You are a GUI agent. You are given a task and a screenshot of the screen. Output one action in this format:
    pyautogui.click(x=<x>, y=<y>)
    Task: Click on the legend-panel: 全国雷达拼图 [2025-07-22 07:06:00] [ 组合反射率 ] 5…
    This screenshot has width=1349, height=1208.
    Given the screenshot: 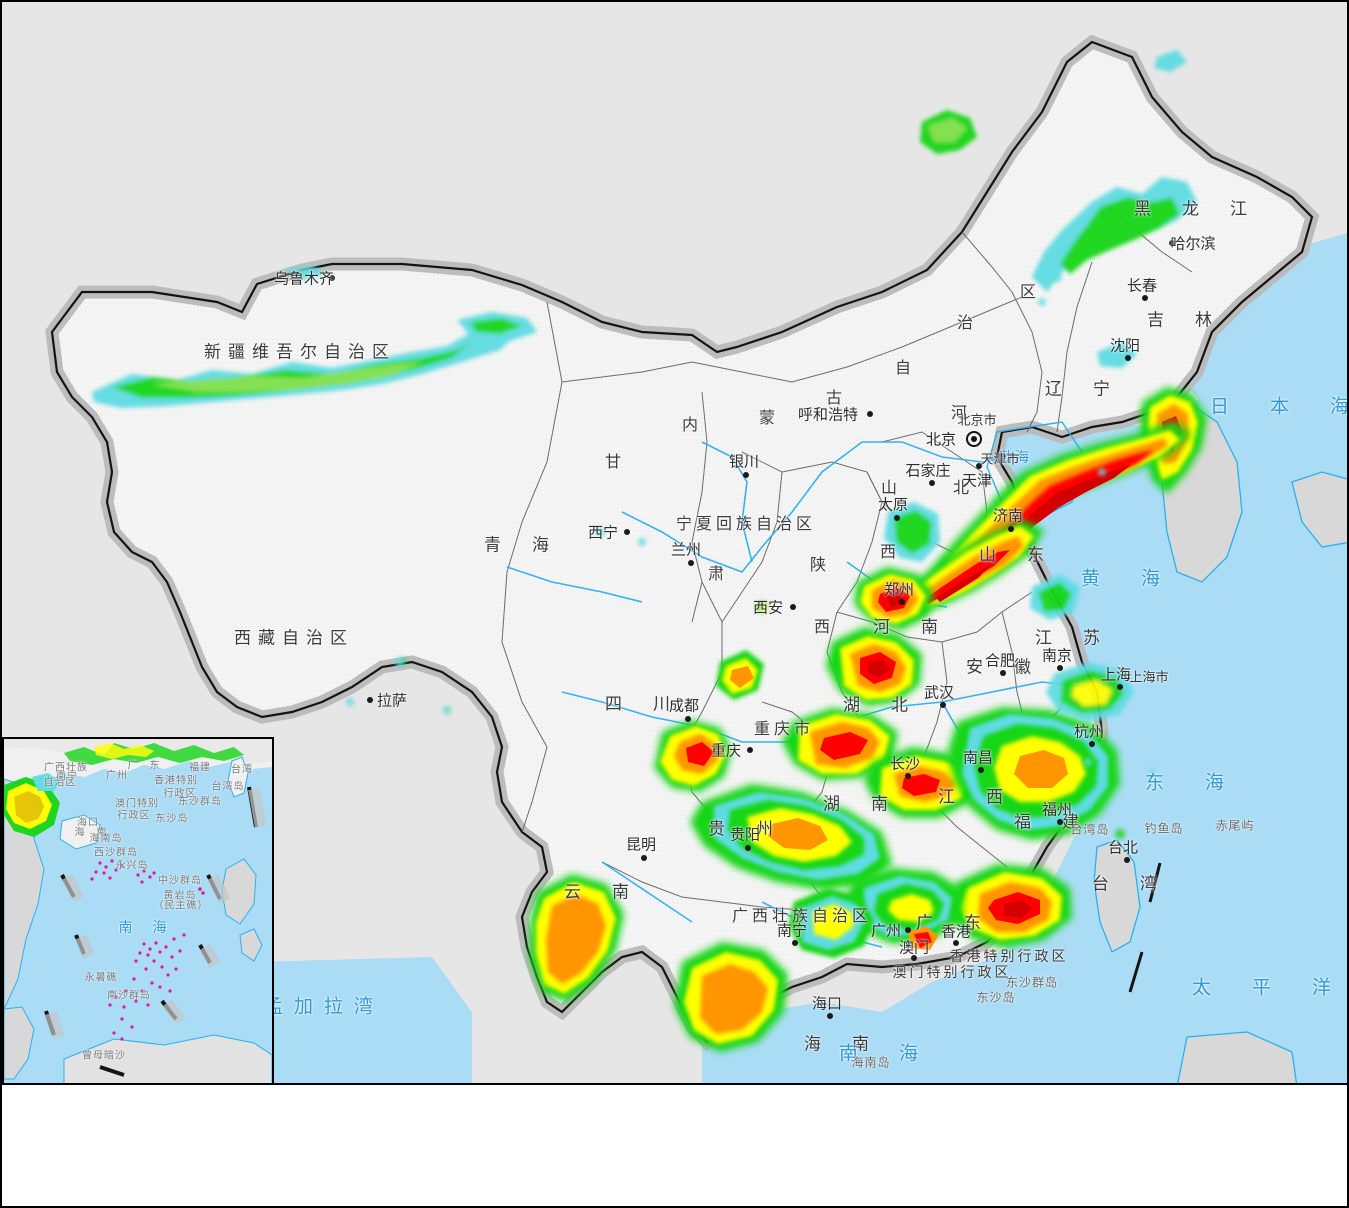 What is the action you would take?
    pyautogui.click(x=674, y=1146)
    